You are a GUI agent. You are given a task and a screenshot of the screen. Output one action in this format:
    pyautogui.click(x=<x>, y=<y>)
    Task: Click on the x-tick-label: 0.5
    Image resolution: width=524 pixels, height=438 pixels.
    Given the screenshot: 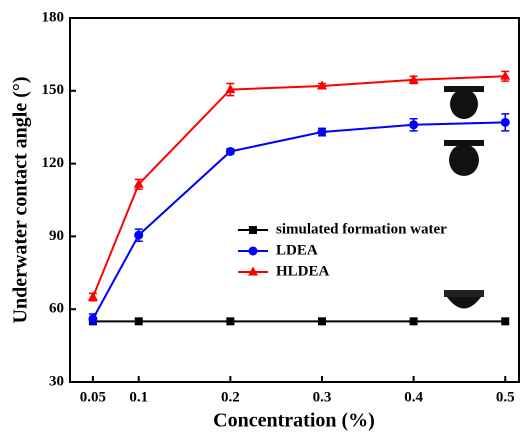 What is the action you would take?
    pyautogui.click(x=505, y=397)
    